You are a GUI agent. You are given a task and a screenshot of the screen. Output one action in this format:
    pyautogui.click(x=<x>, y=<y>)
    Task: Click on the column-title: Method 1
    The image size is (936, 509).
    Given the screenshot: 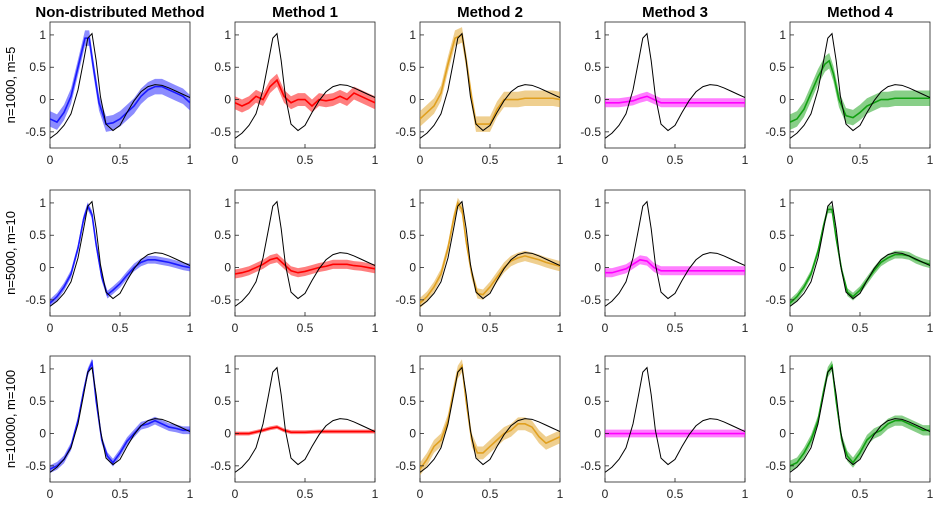 What is the action you would take?
    pyautogui.click(x=305, y=12)
    